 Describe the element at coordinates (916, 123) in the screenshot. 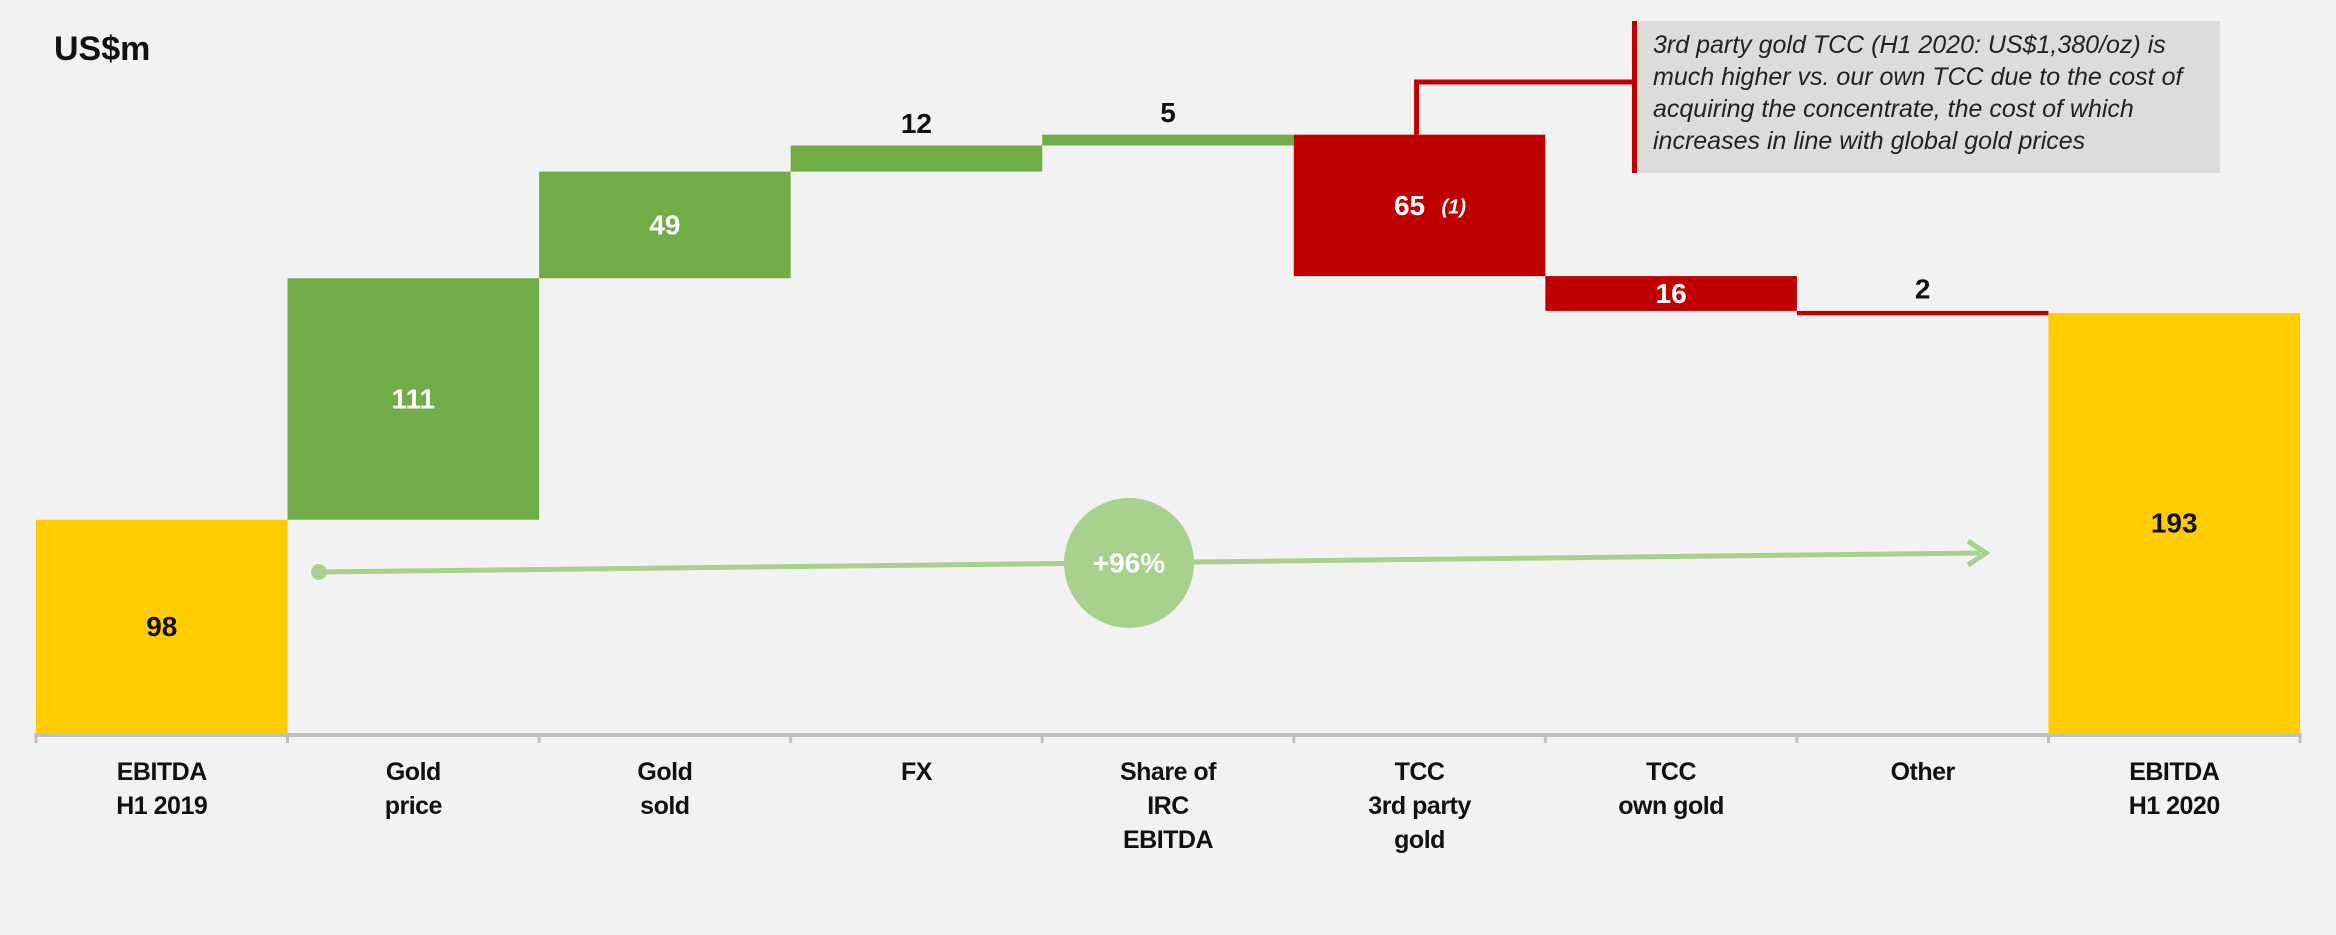

I see `value-label: 12` at that location.